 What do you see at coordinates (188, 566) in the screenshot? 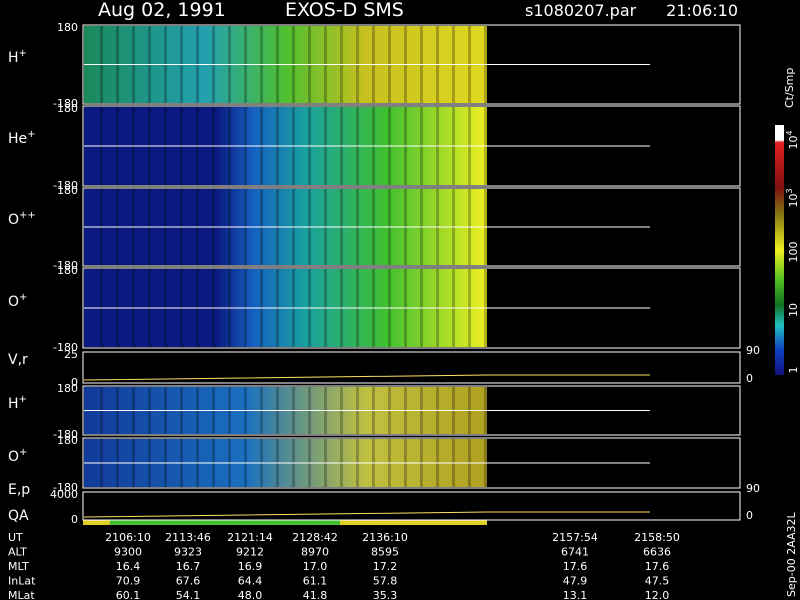
I see `cell: 16.7` at bounding box center [188, 566].